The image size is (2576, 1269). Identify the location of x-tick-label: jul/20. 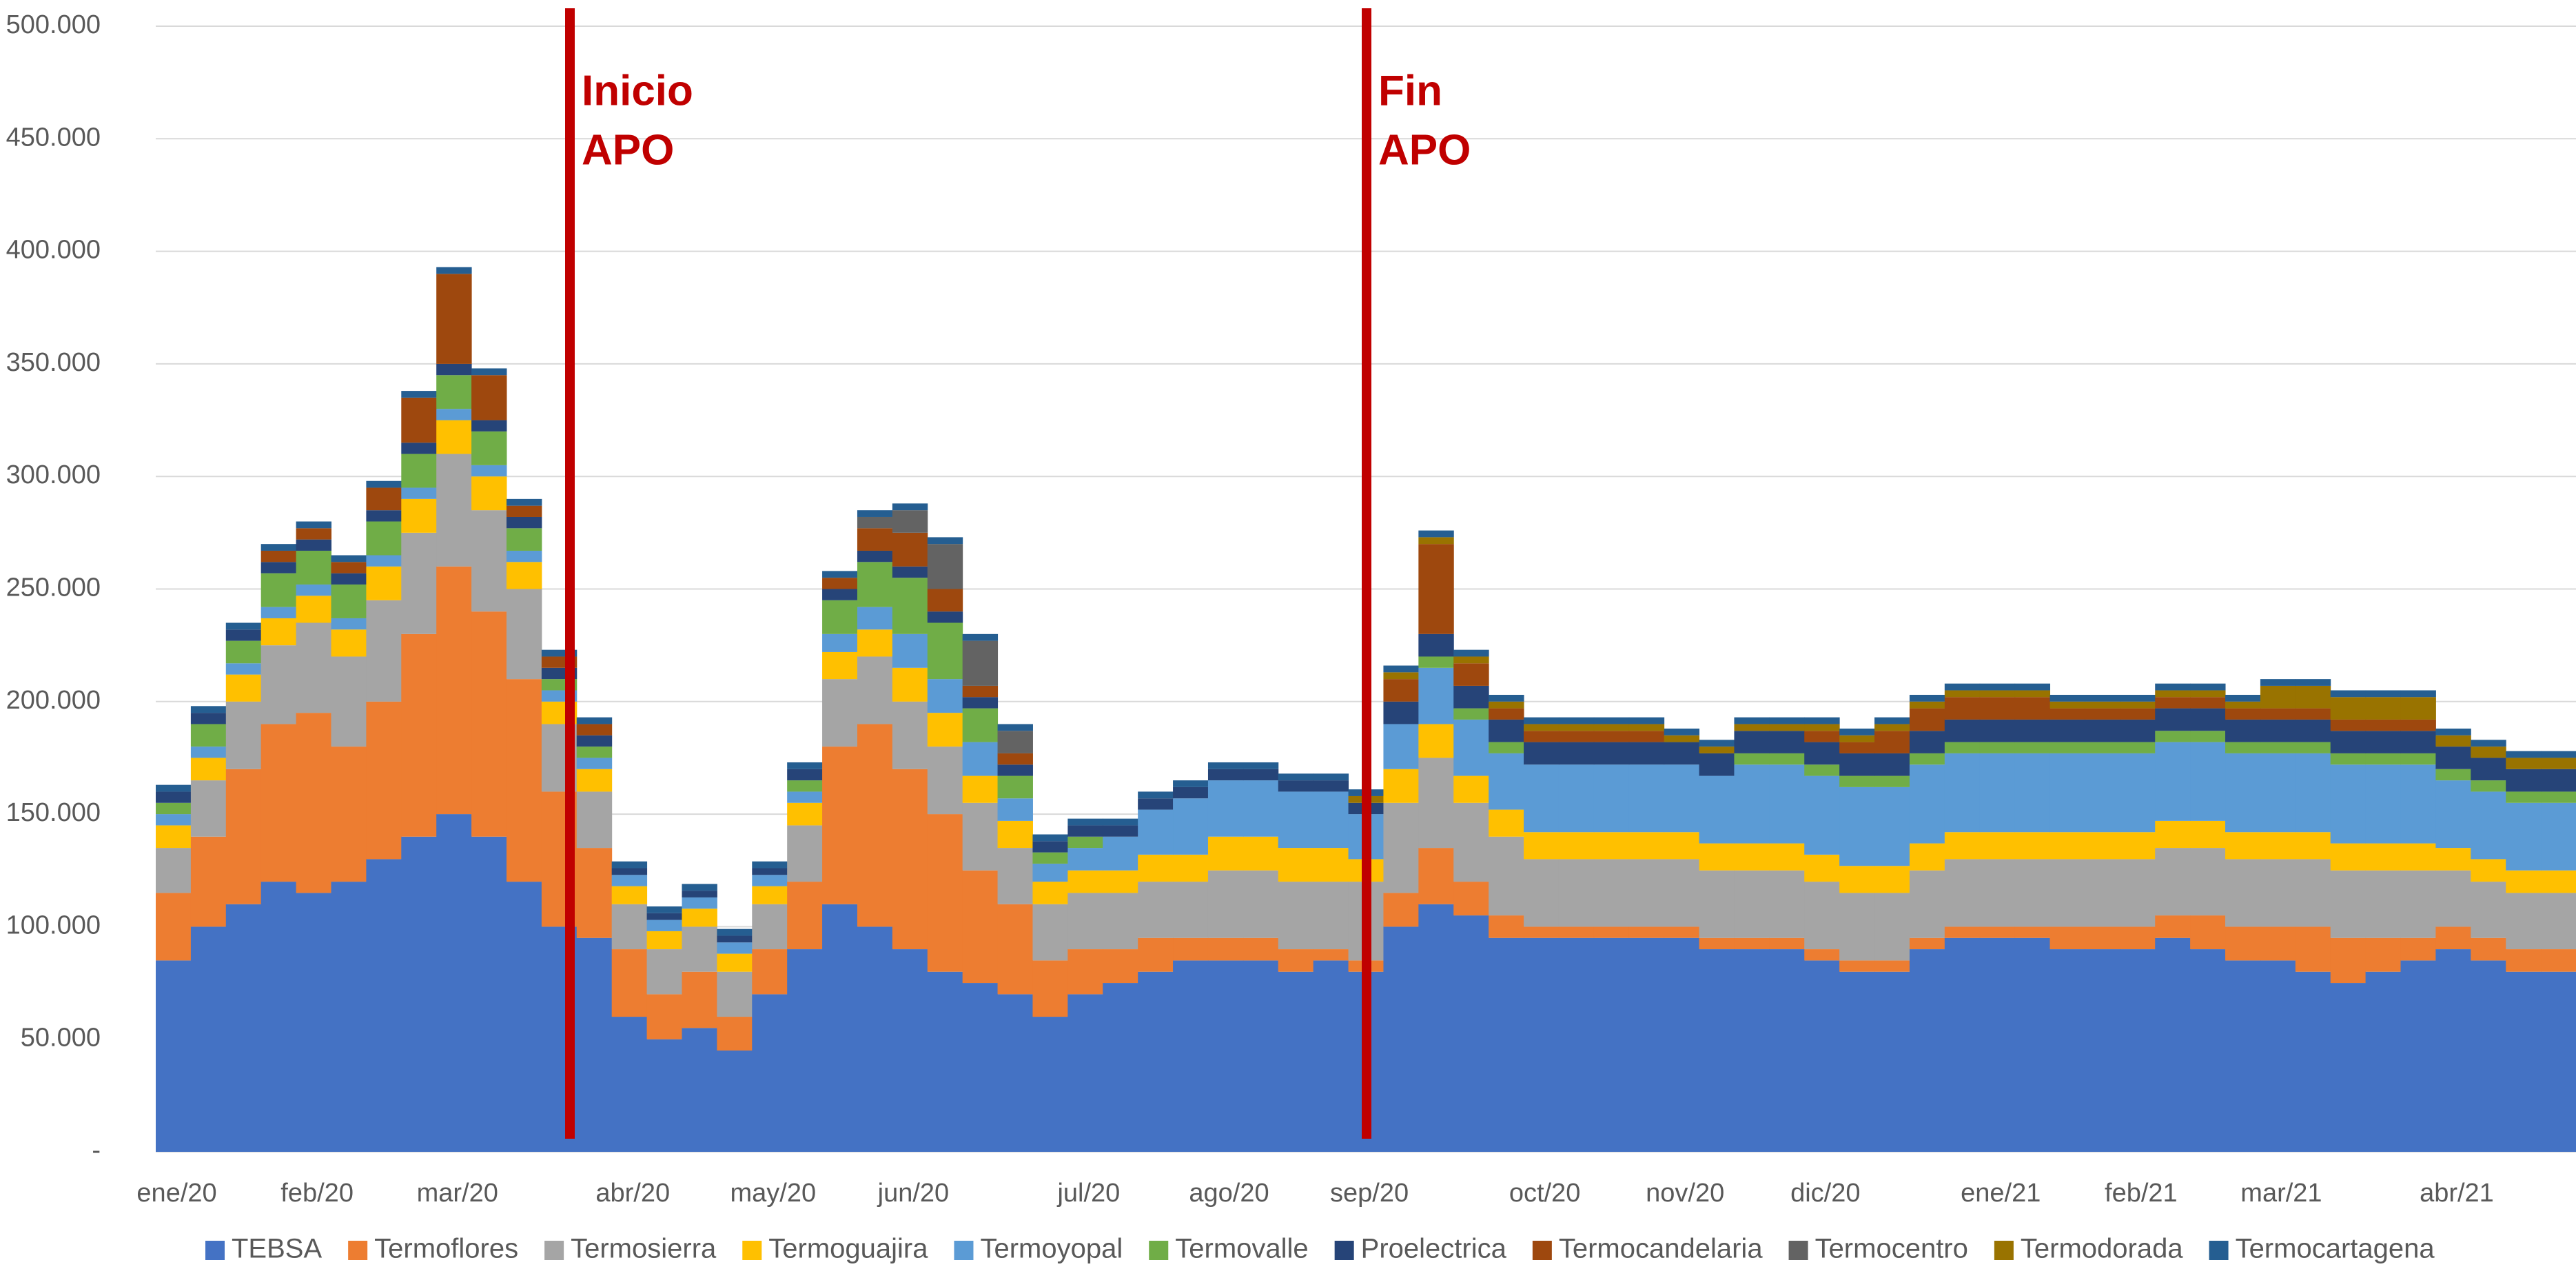
(1088, 1193).